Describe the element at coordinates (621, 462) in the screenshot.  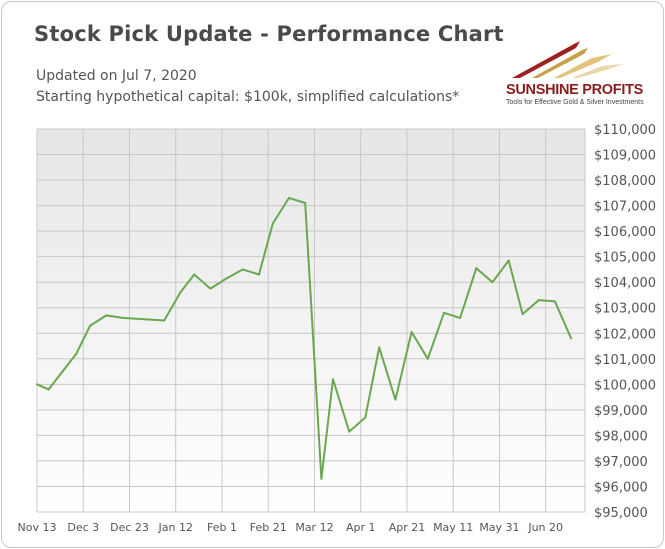
I see `y-tick-label: $97,000` at that location.